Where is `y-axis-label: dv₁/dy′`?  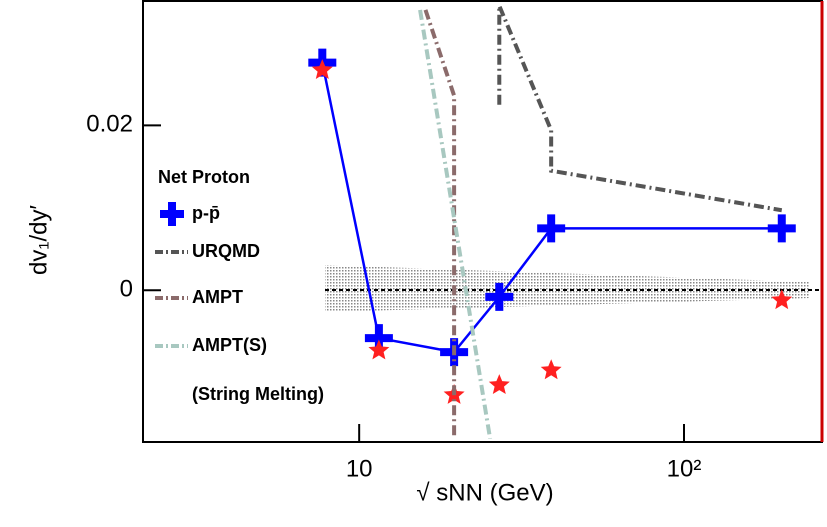
y-axis-label: dv₁/dy′ is located at coordinates (38, 240).